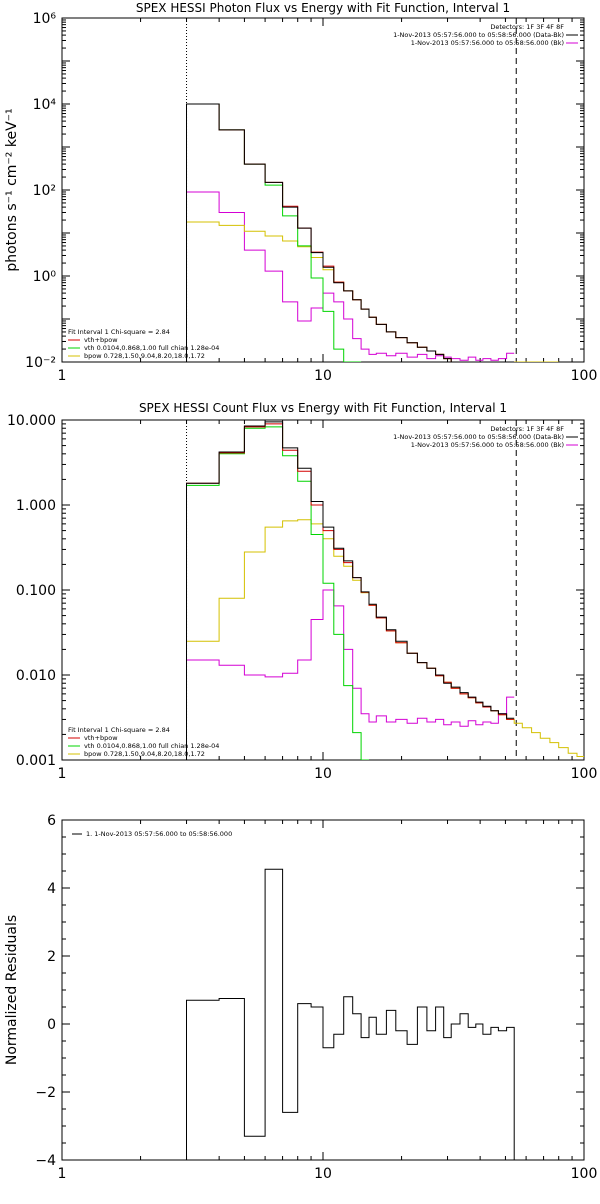  Describe the element at coordinates (12, 990) in the screenshot. I see `y-axis-label: Normalized Residuals` at that location.